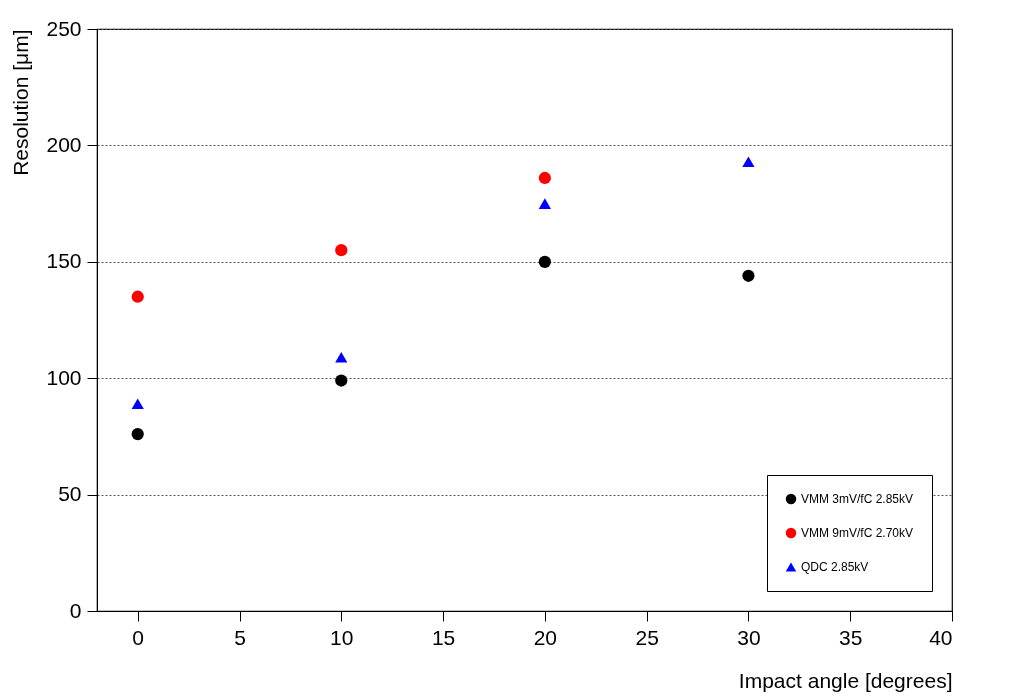 Image resolution: width=1033 pixels, height=698 pixels. What do you see at coordinates (647, 637) in the screenshot?
I see `x-tick-label: 25` at bounding box center [647, 637].